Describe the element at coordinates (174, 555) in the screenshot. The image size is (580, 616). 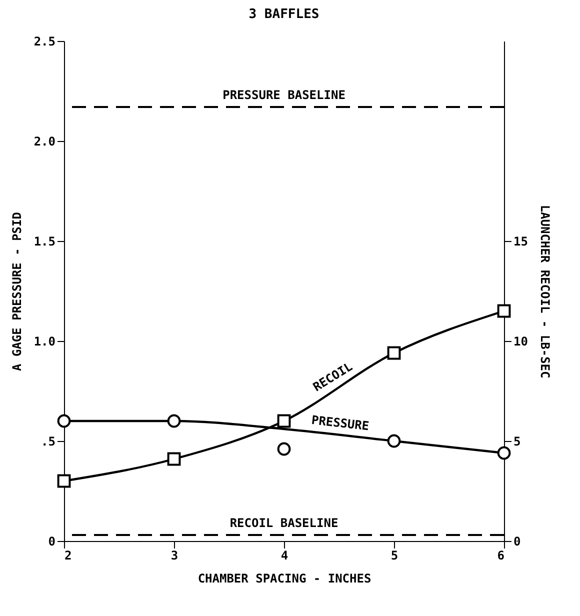
I see `x-tick-label: 3` at that location.